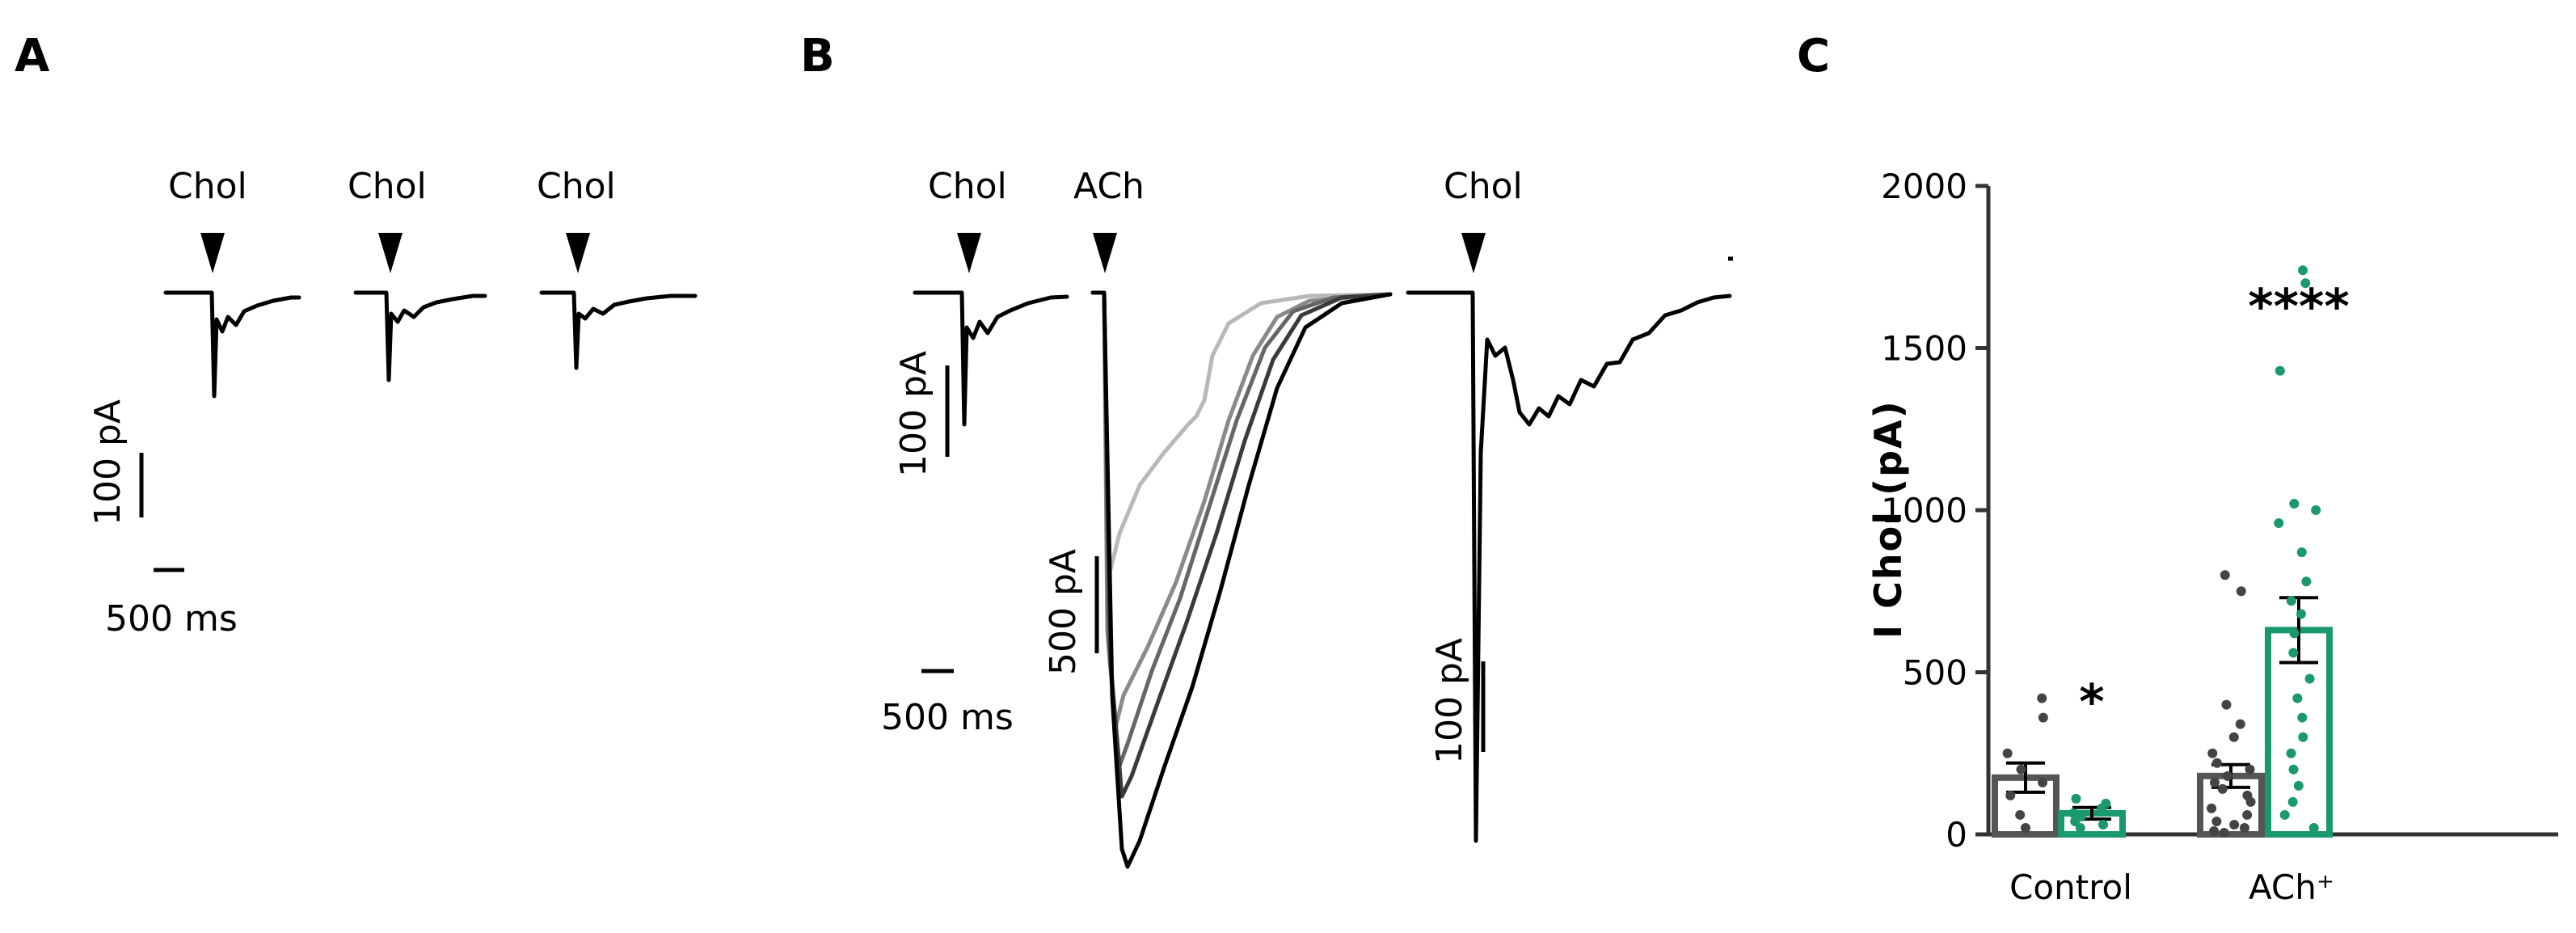 The width and height of the screenshot is (2576, 933). I want to click on panel-a-label: A, so click(32, 56).